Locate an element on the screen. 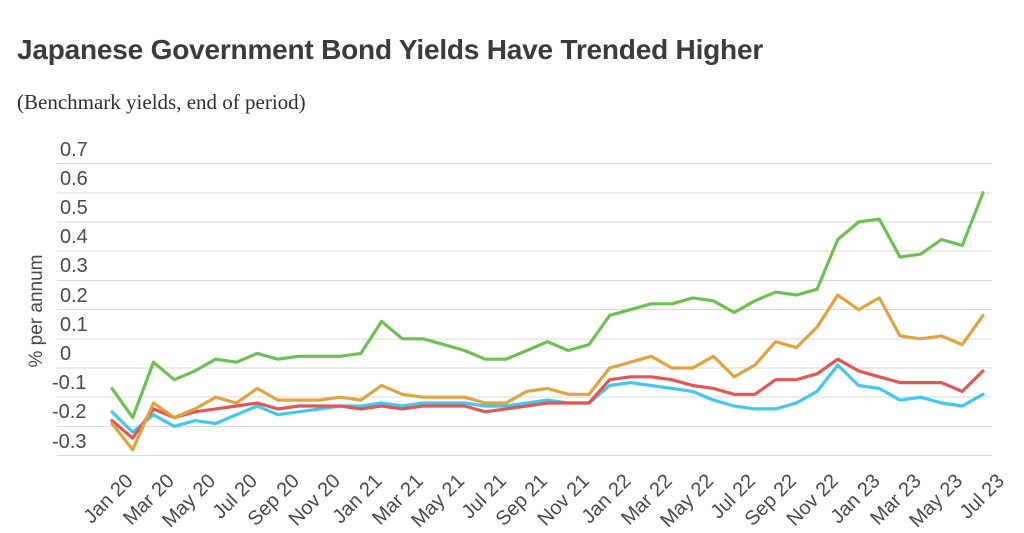 The height and width of the screenshot is (533, 1024). y-tick-label: 0.7 is located at coordinates (74, 149).